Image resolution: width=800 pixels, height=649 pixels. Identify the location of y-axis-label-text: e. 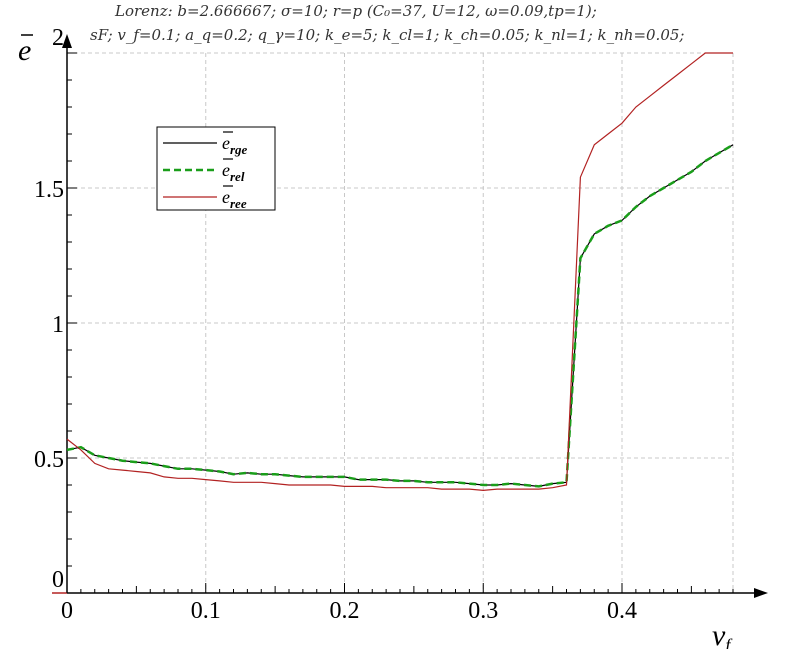
(24, 50).